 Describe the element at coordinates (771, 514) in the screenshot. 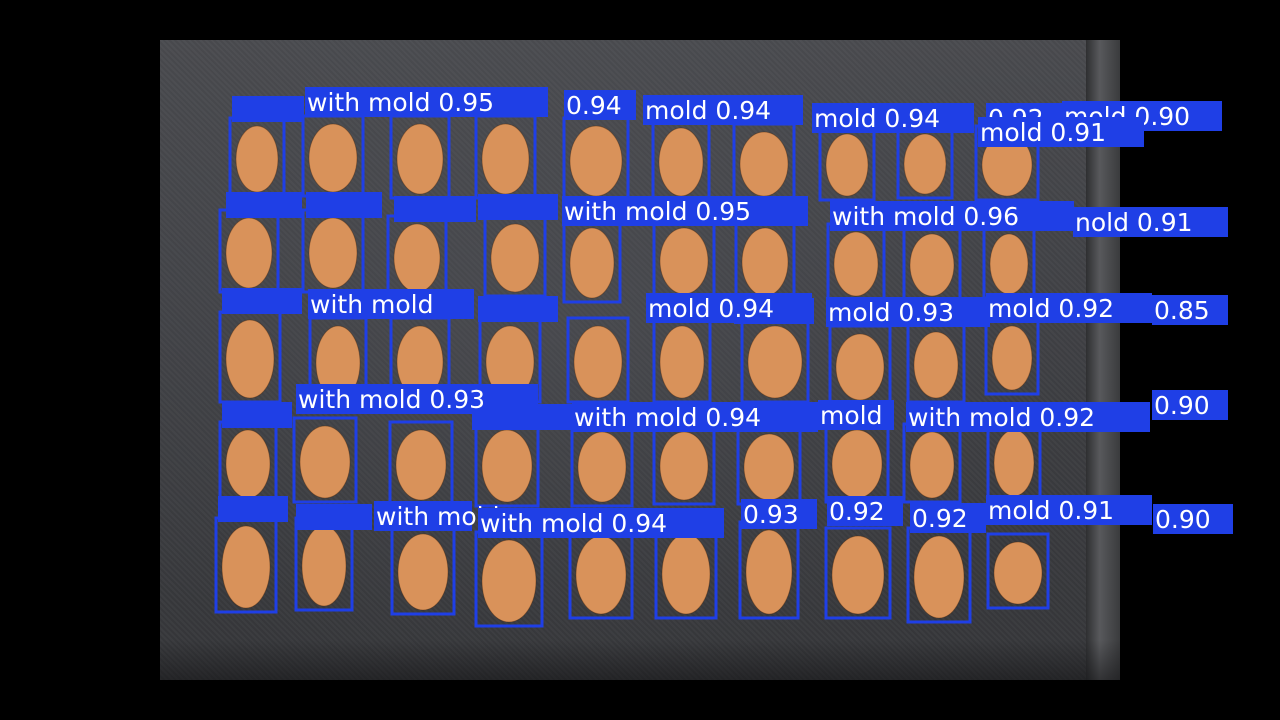

I see `detection-label: 0.93` at that location.